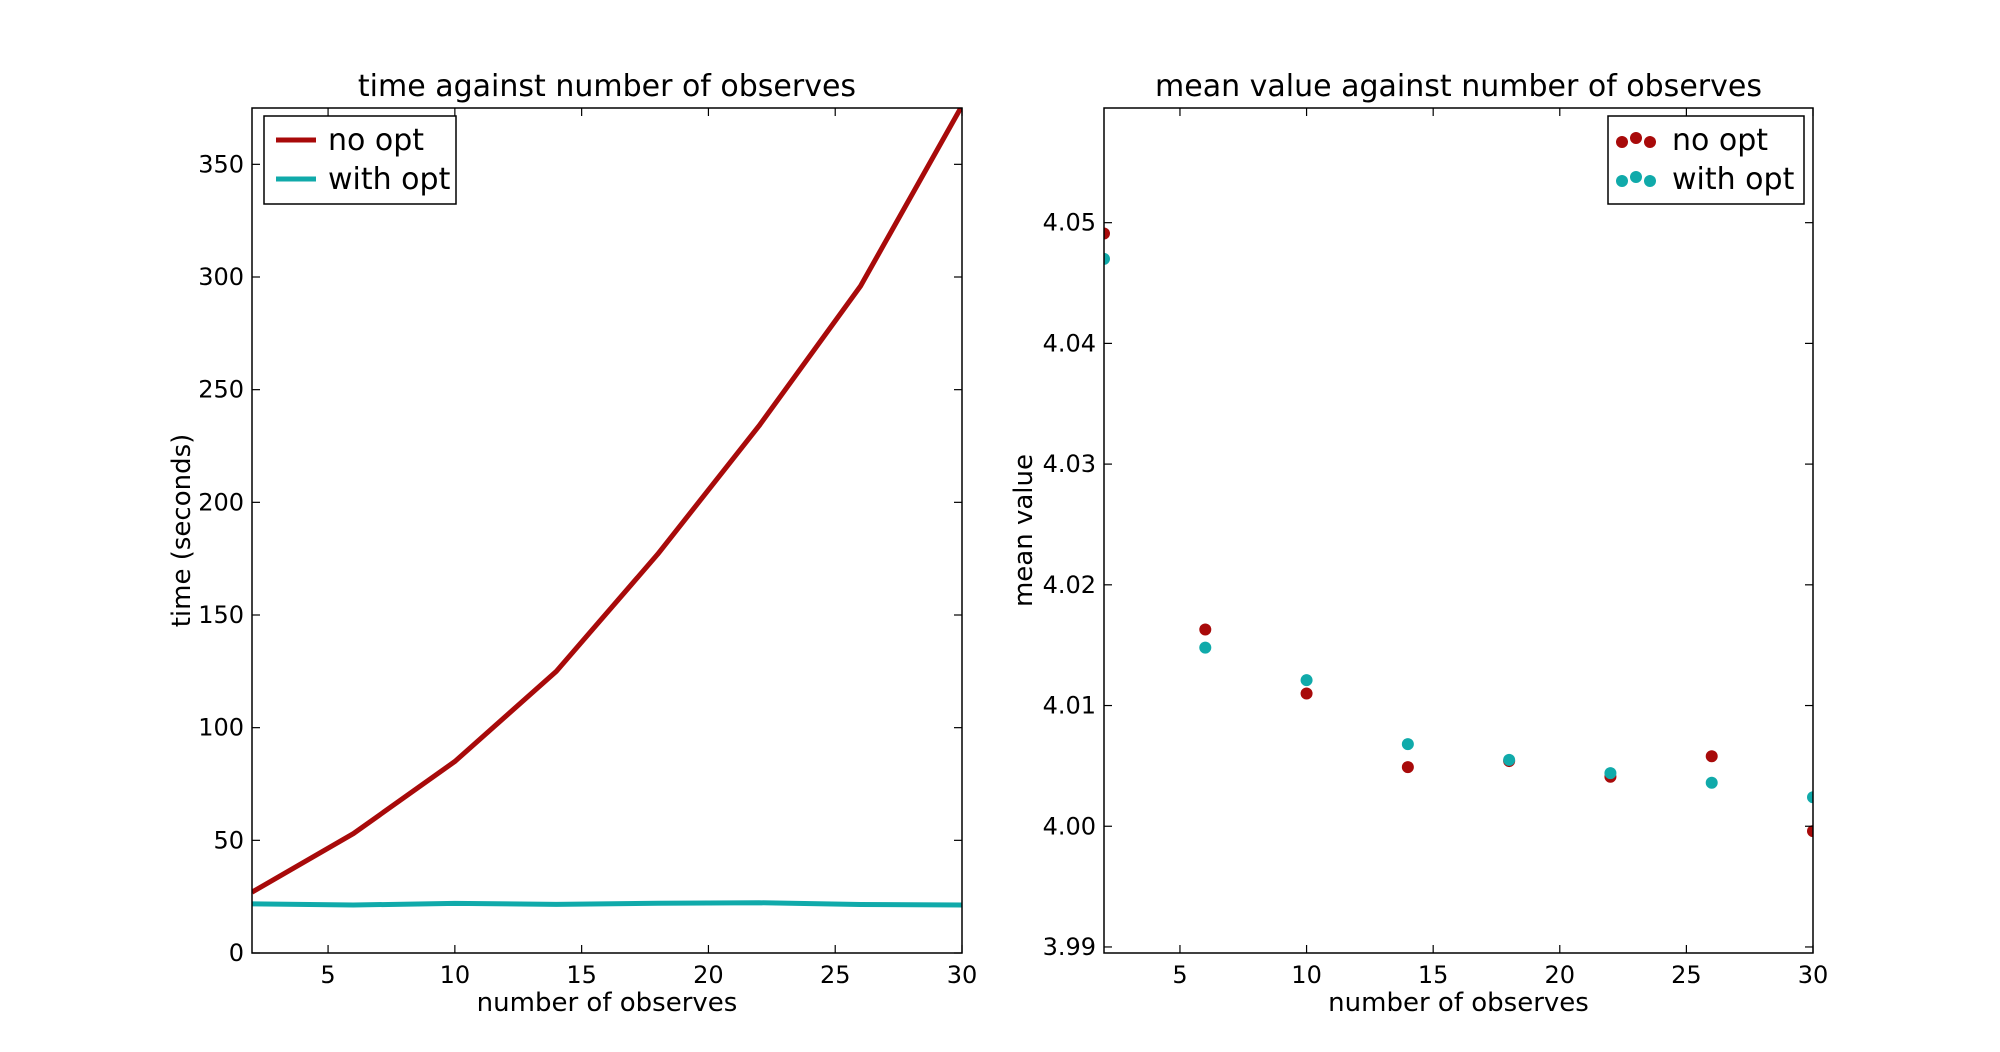  I want to click on y-tick-label: 300, so click(221, 277).